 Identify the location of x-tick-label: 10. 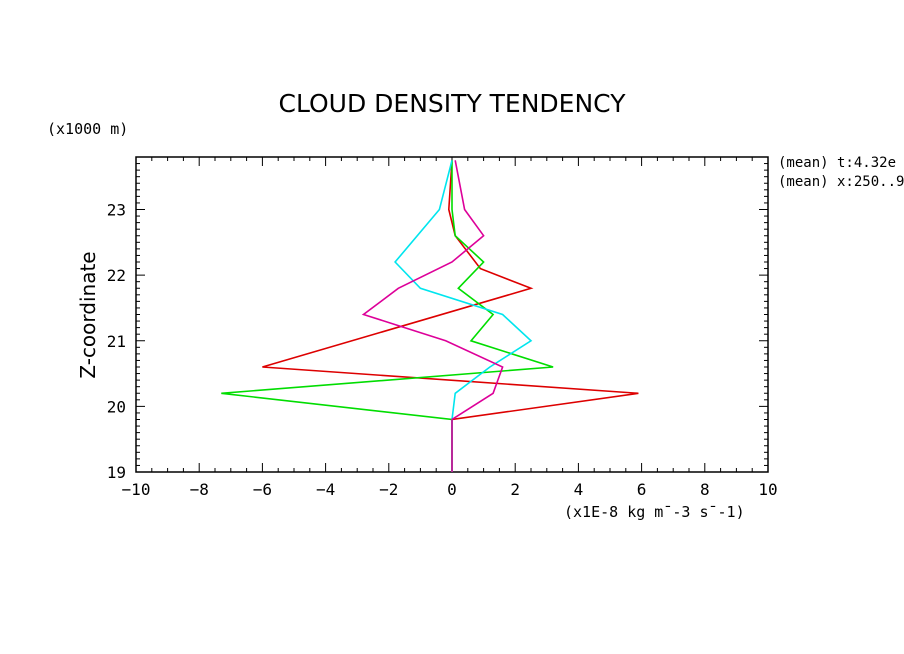
(767, 489).